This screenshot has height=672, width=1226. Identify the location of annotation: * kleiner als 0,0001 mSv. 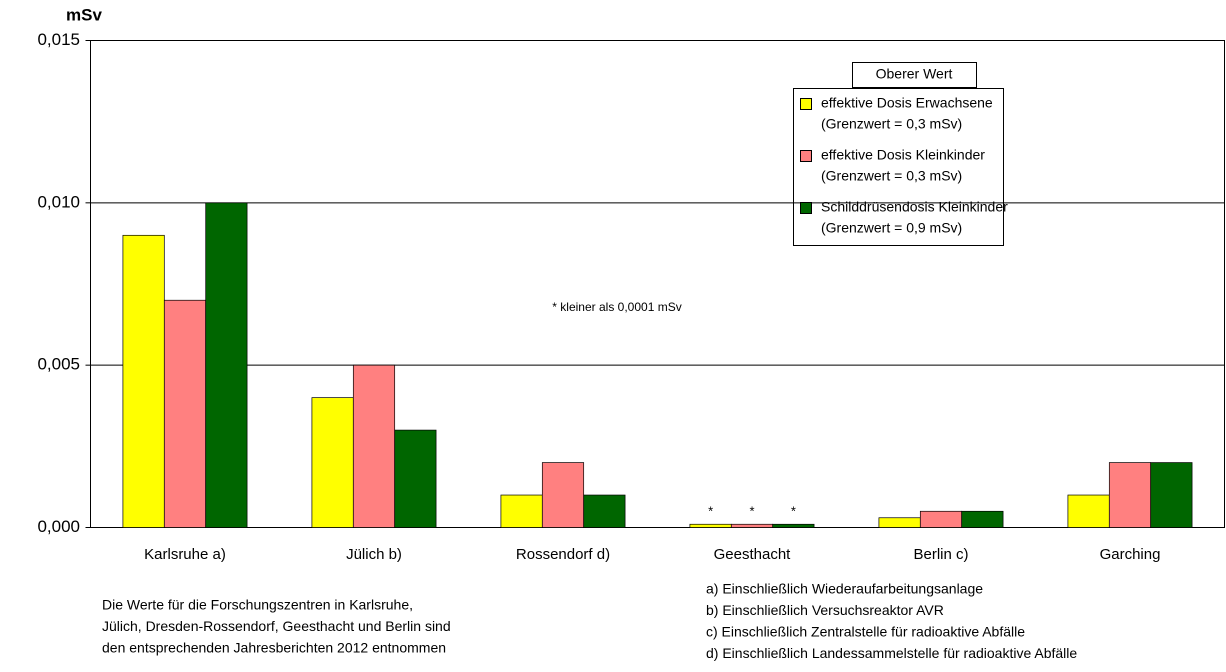
(616, 307).